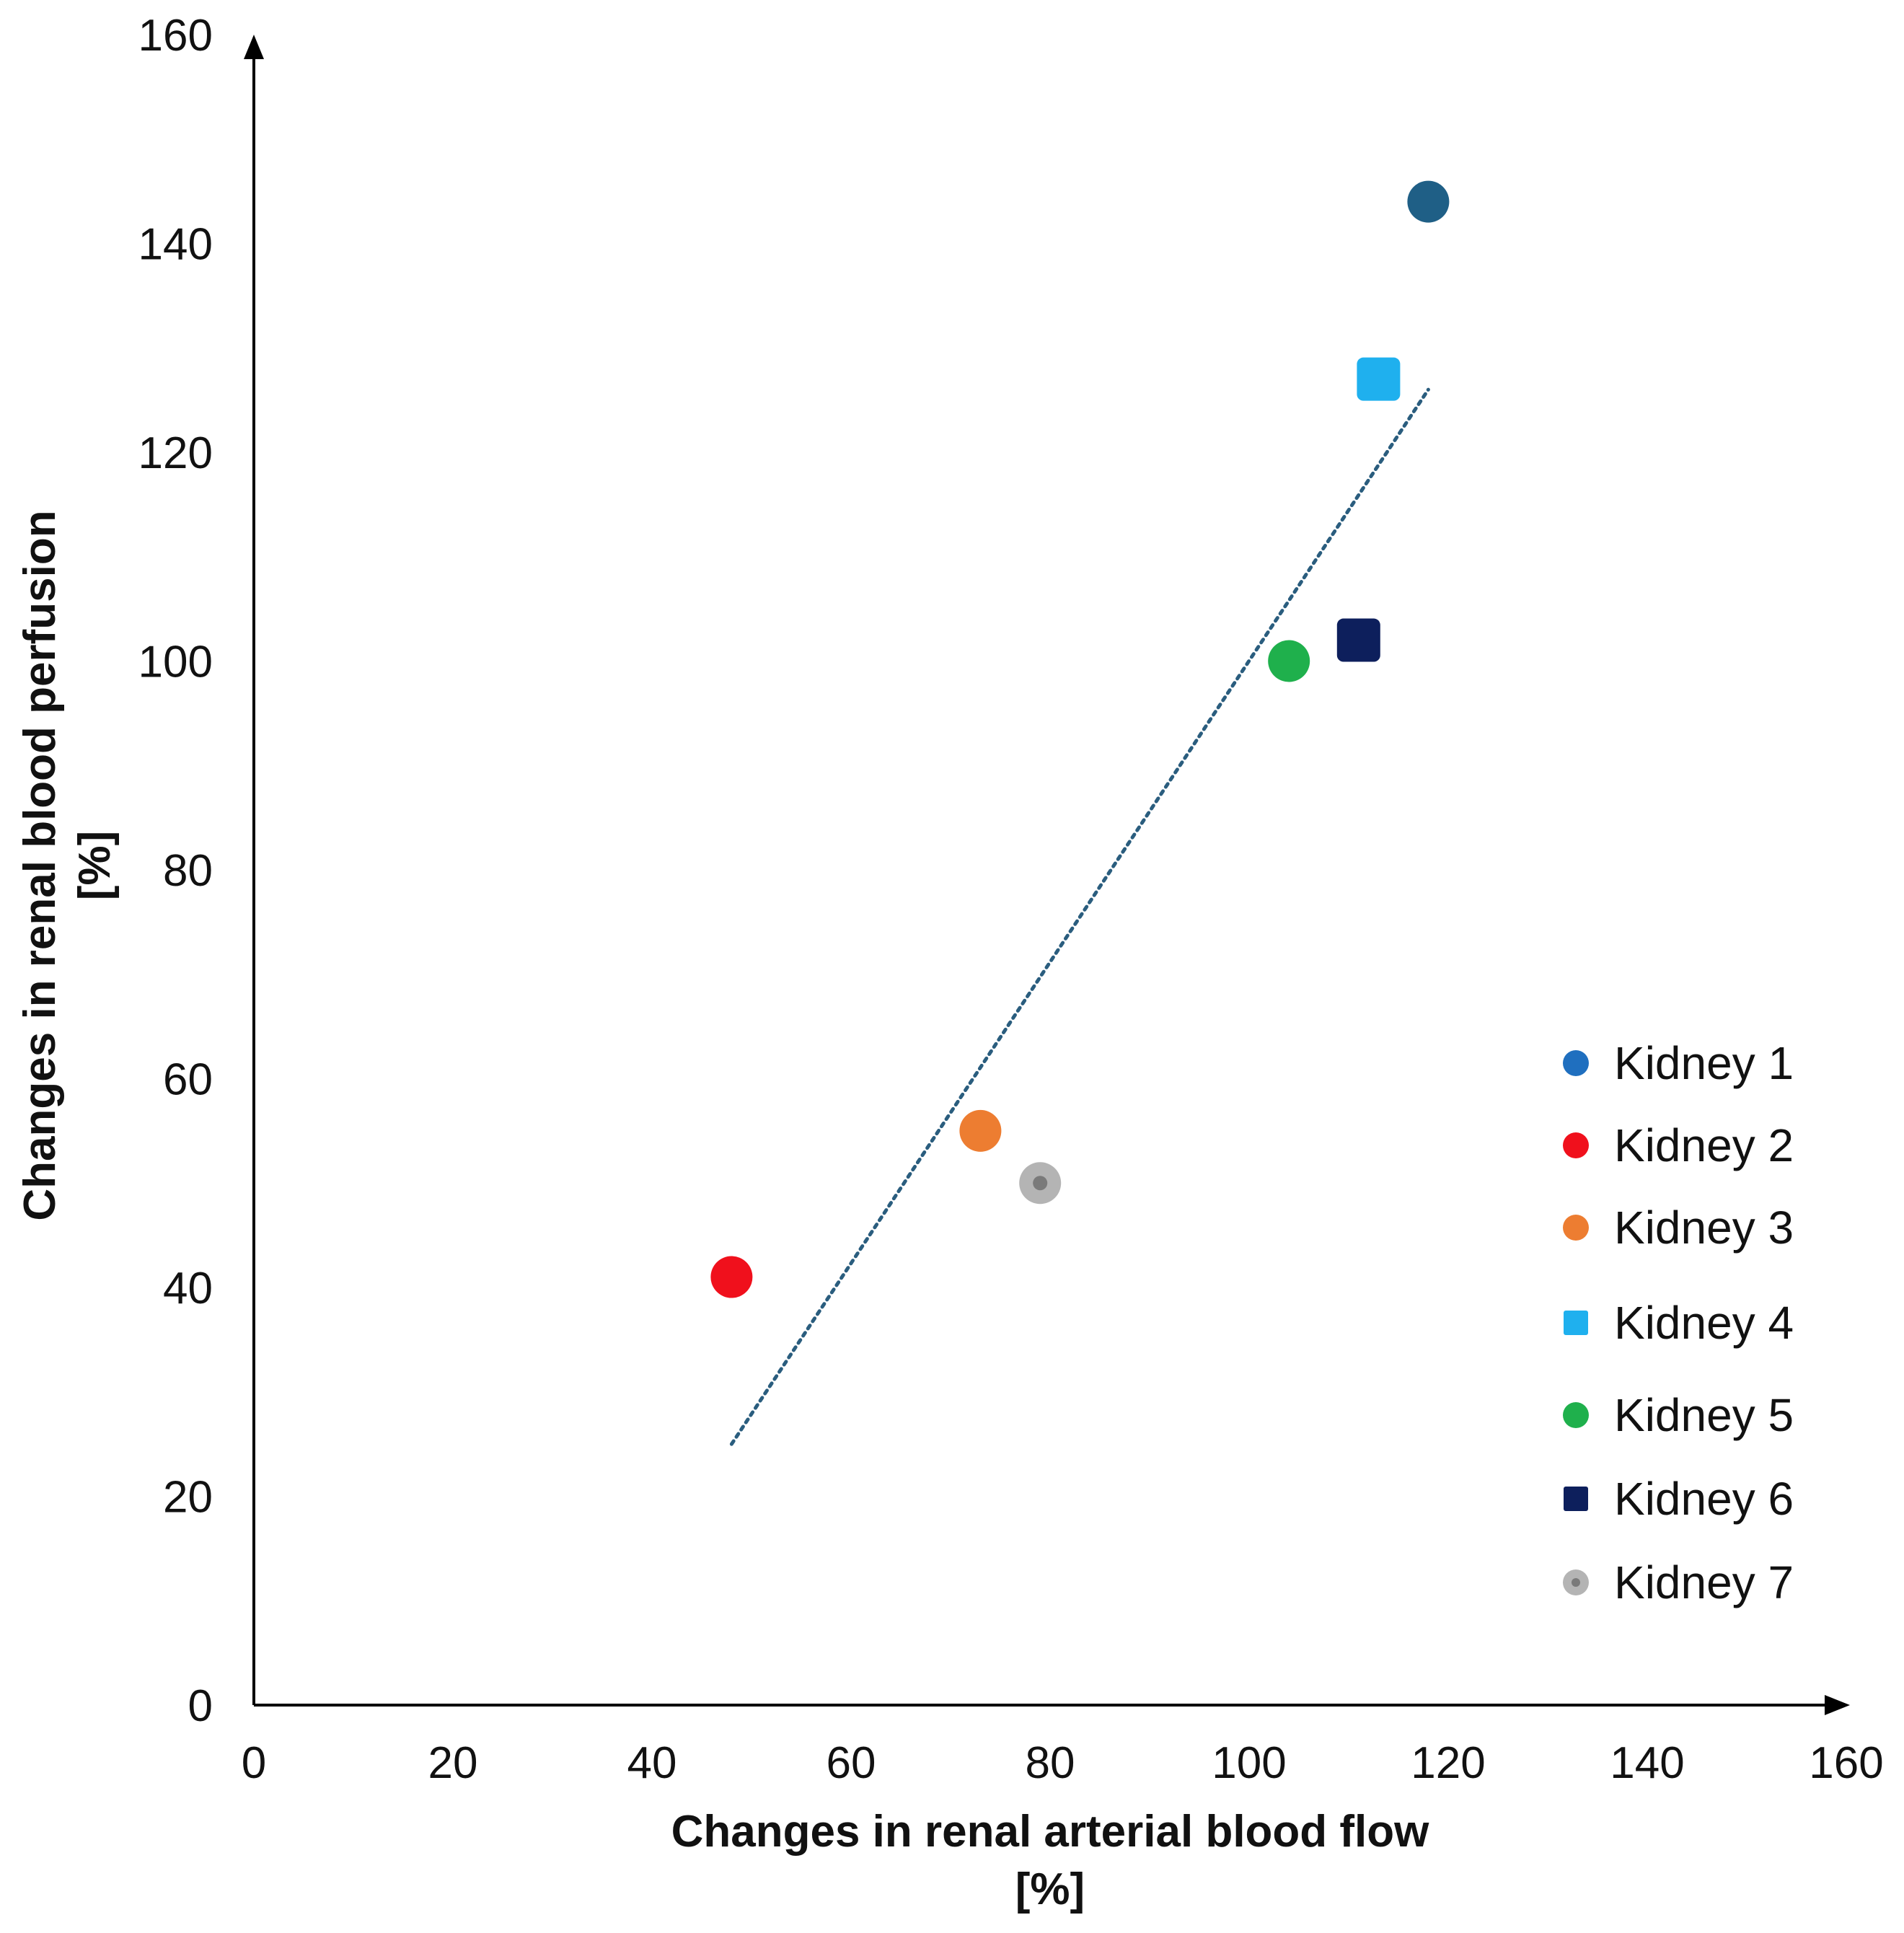 Image resolution: width=1904 pixels, height=1933 pixels. What do you see at coordinates (1704, 1063) in the screenshot?
I see `legend-label: Kidney 1` at bounding box center [1704, 1063].